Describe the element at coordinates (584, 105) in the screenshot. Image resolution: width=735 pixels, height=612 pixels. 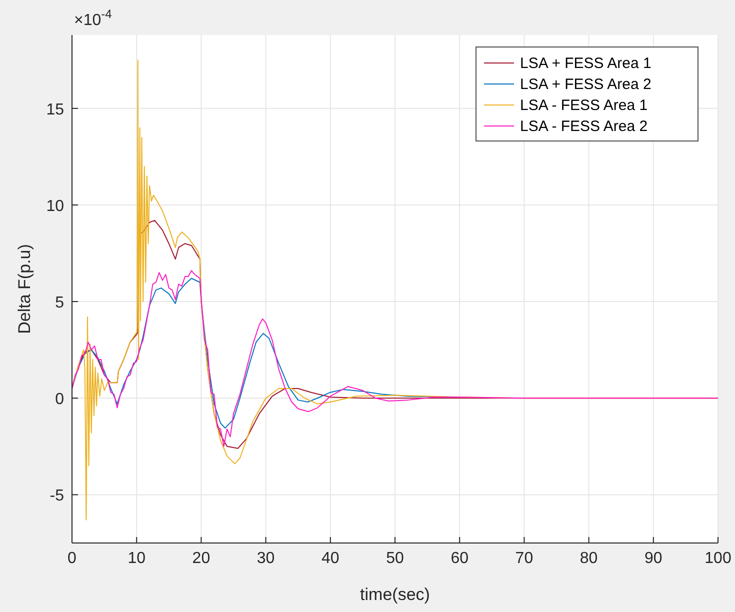
I see `legend-label: LSA - FESS Area 1` at that location.